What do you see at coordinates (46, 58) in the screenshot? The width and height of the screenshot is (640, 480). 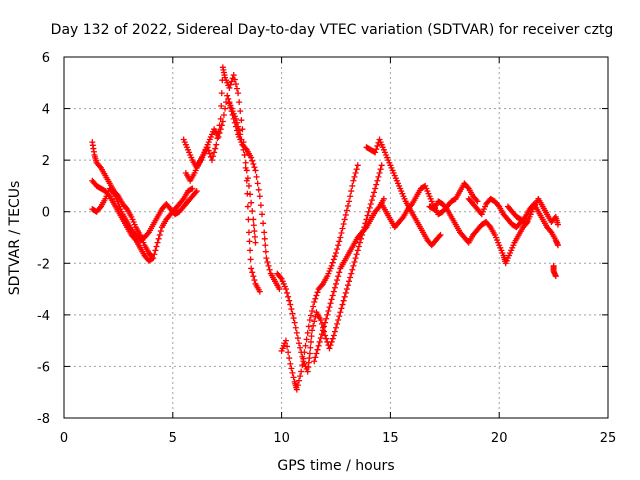 I see `y-tick-label: 6` at bounding box center [46, 58].